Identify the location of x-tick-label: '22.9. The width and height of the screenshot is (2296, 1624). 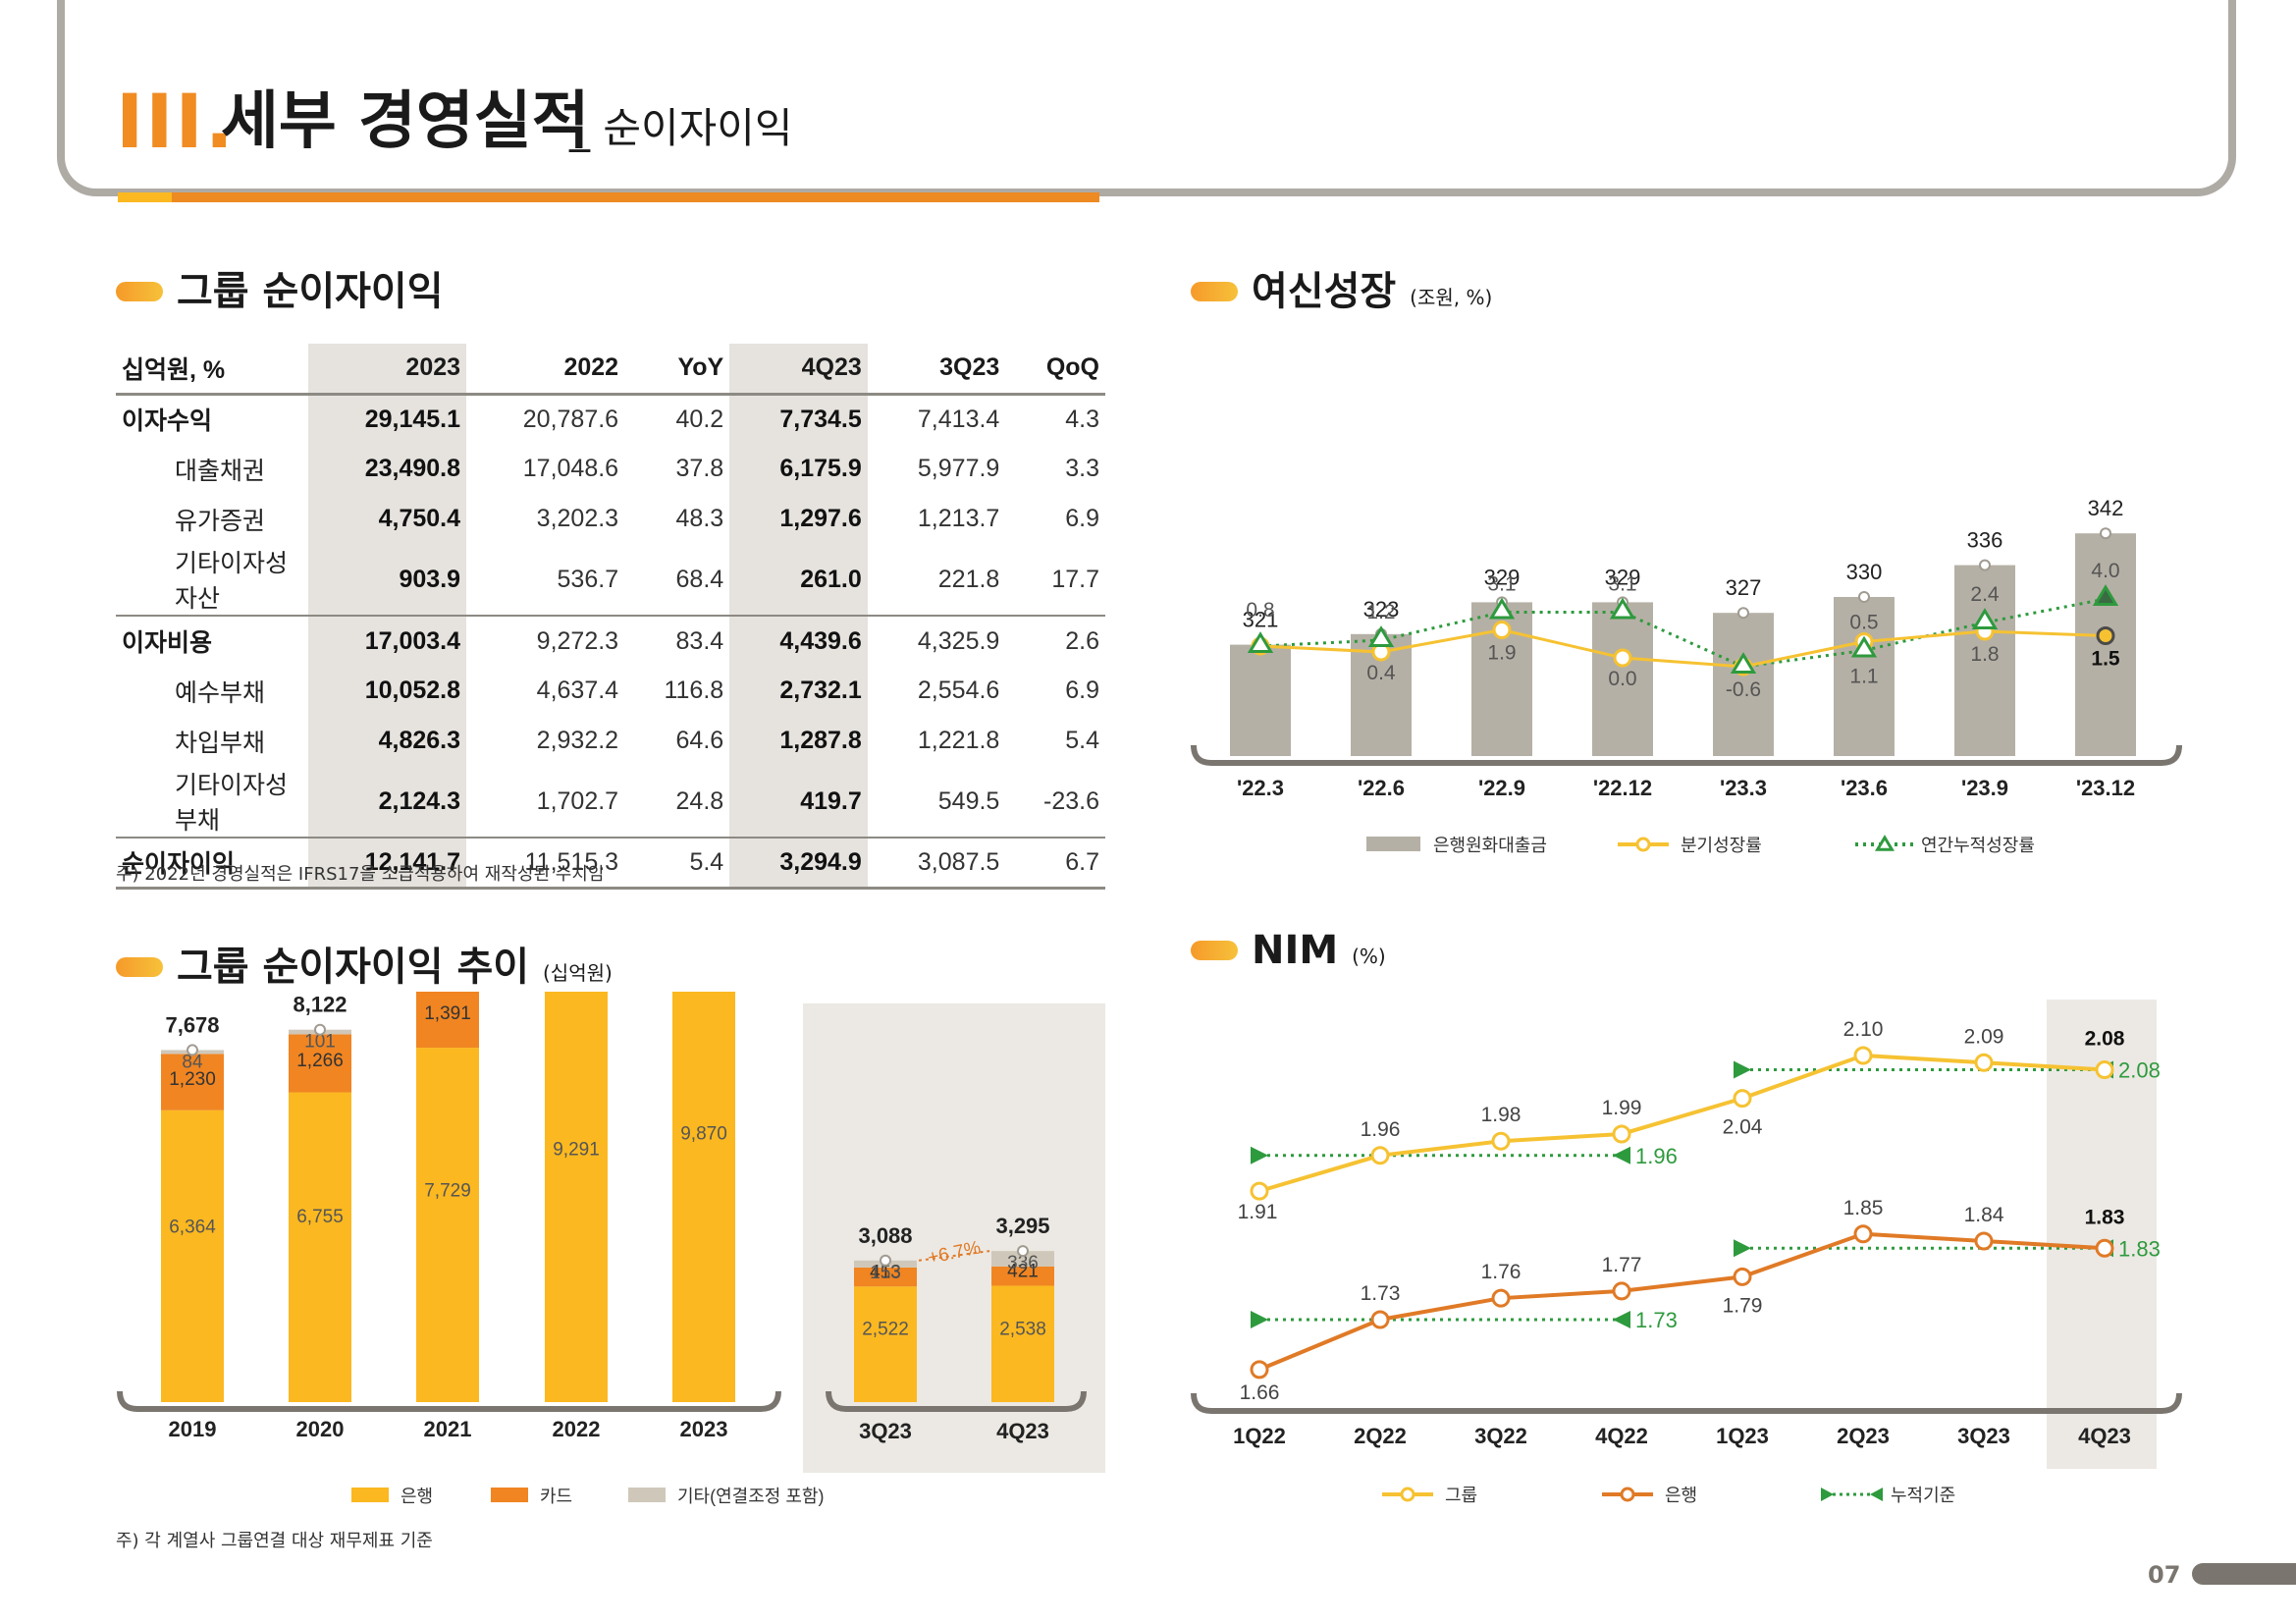
(1501, 788).